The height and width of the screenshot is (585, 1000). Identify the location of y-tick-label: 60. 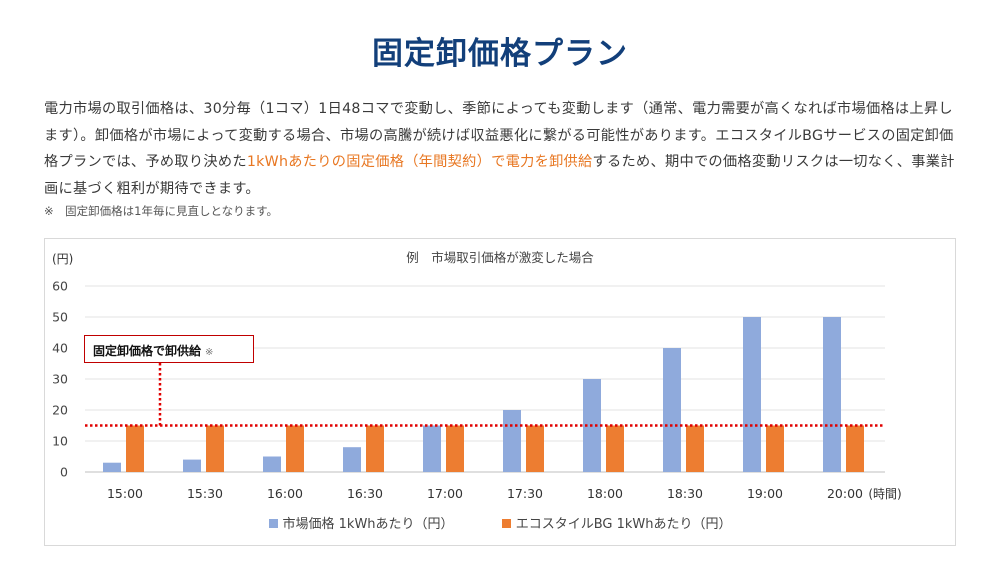
(60, 286).